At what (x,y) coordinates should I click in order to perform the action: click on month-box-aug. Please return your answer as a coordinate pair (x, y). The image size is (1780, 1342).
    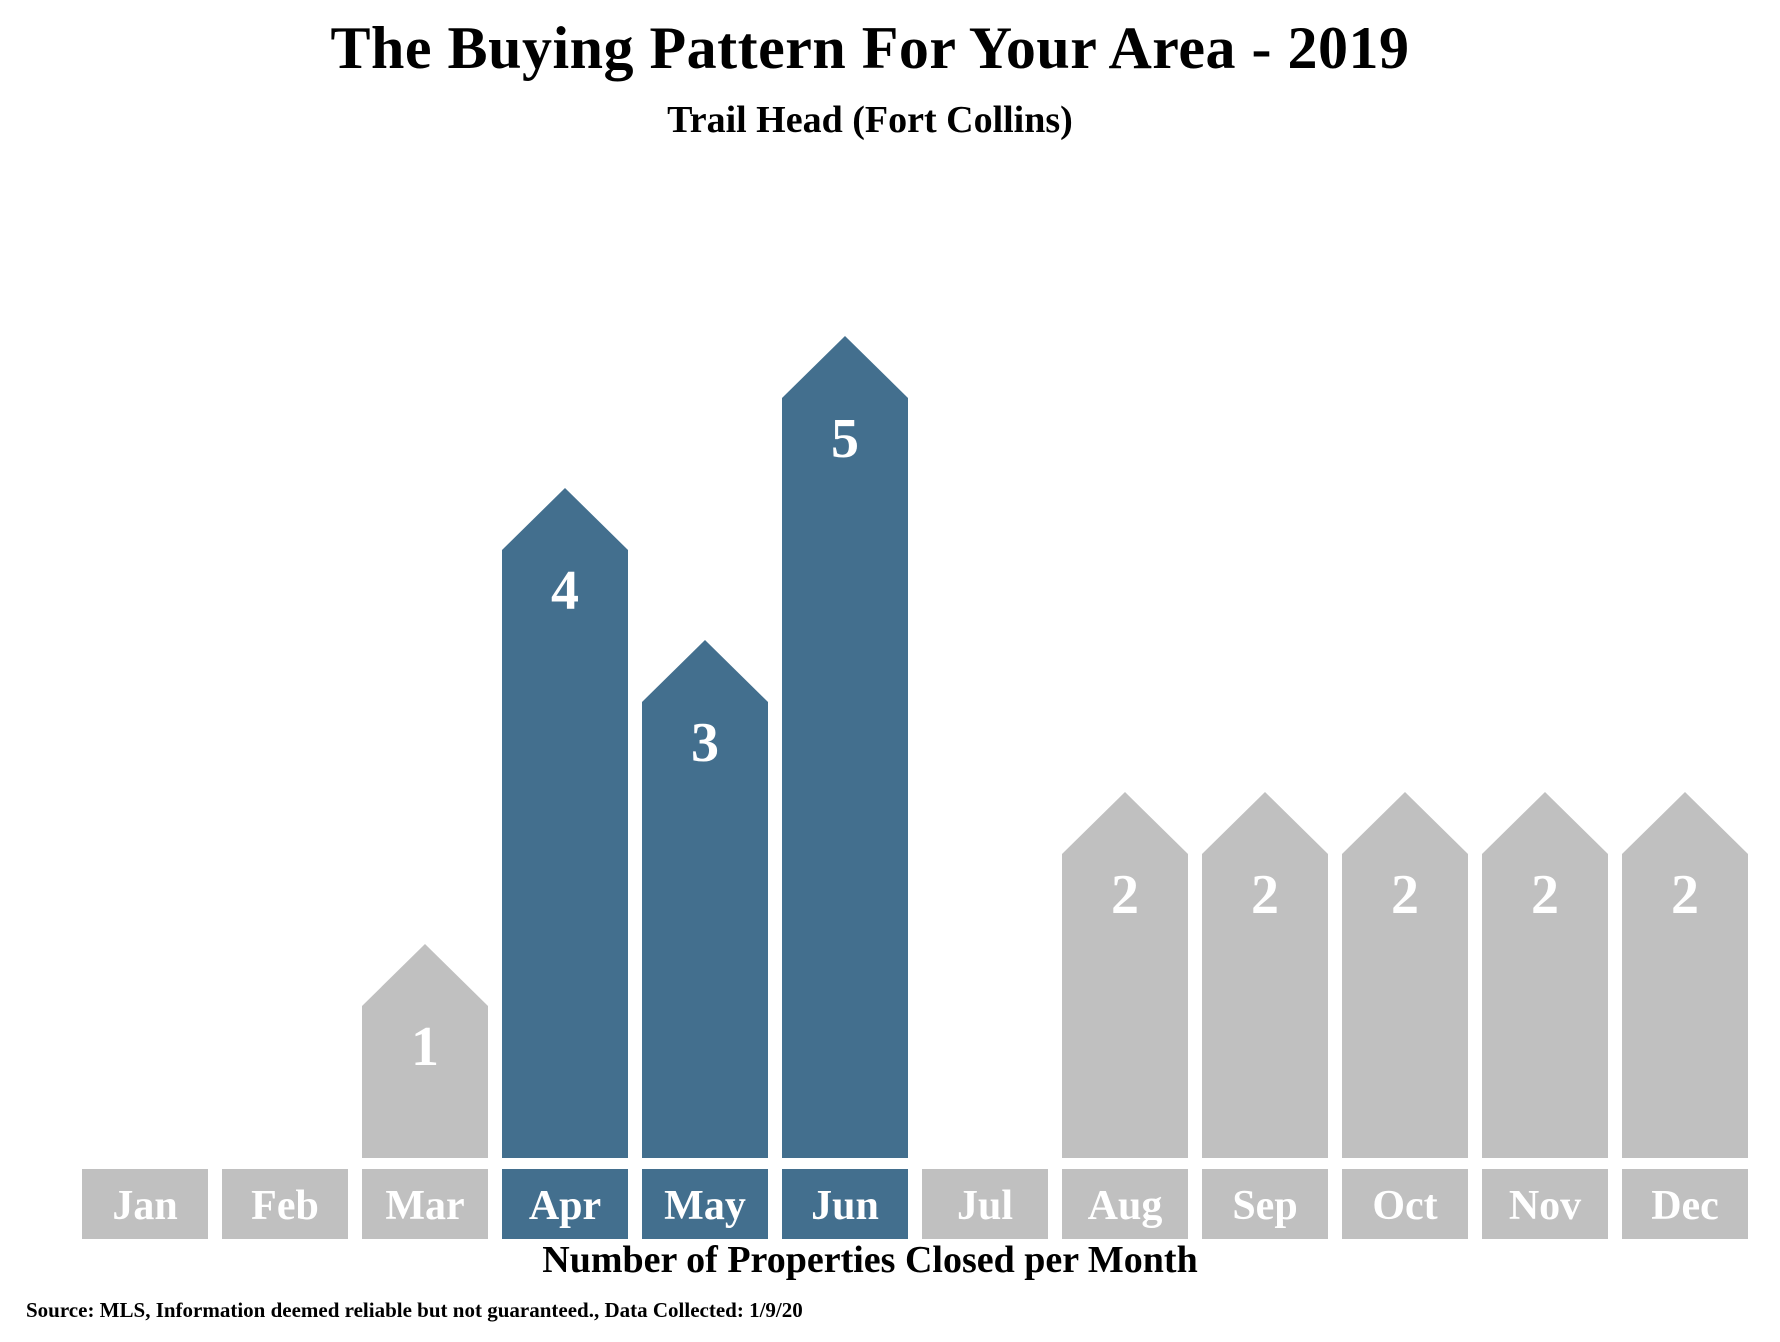
    Looking at the image, I should click on (1125, 1204).